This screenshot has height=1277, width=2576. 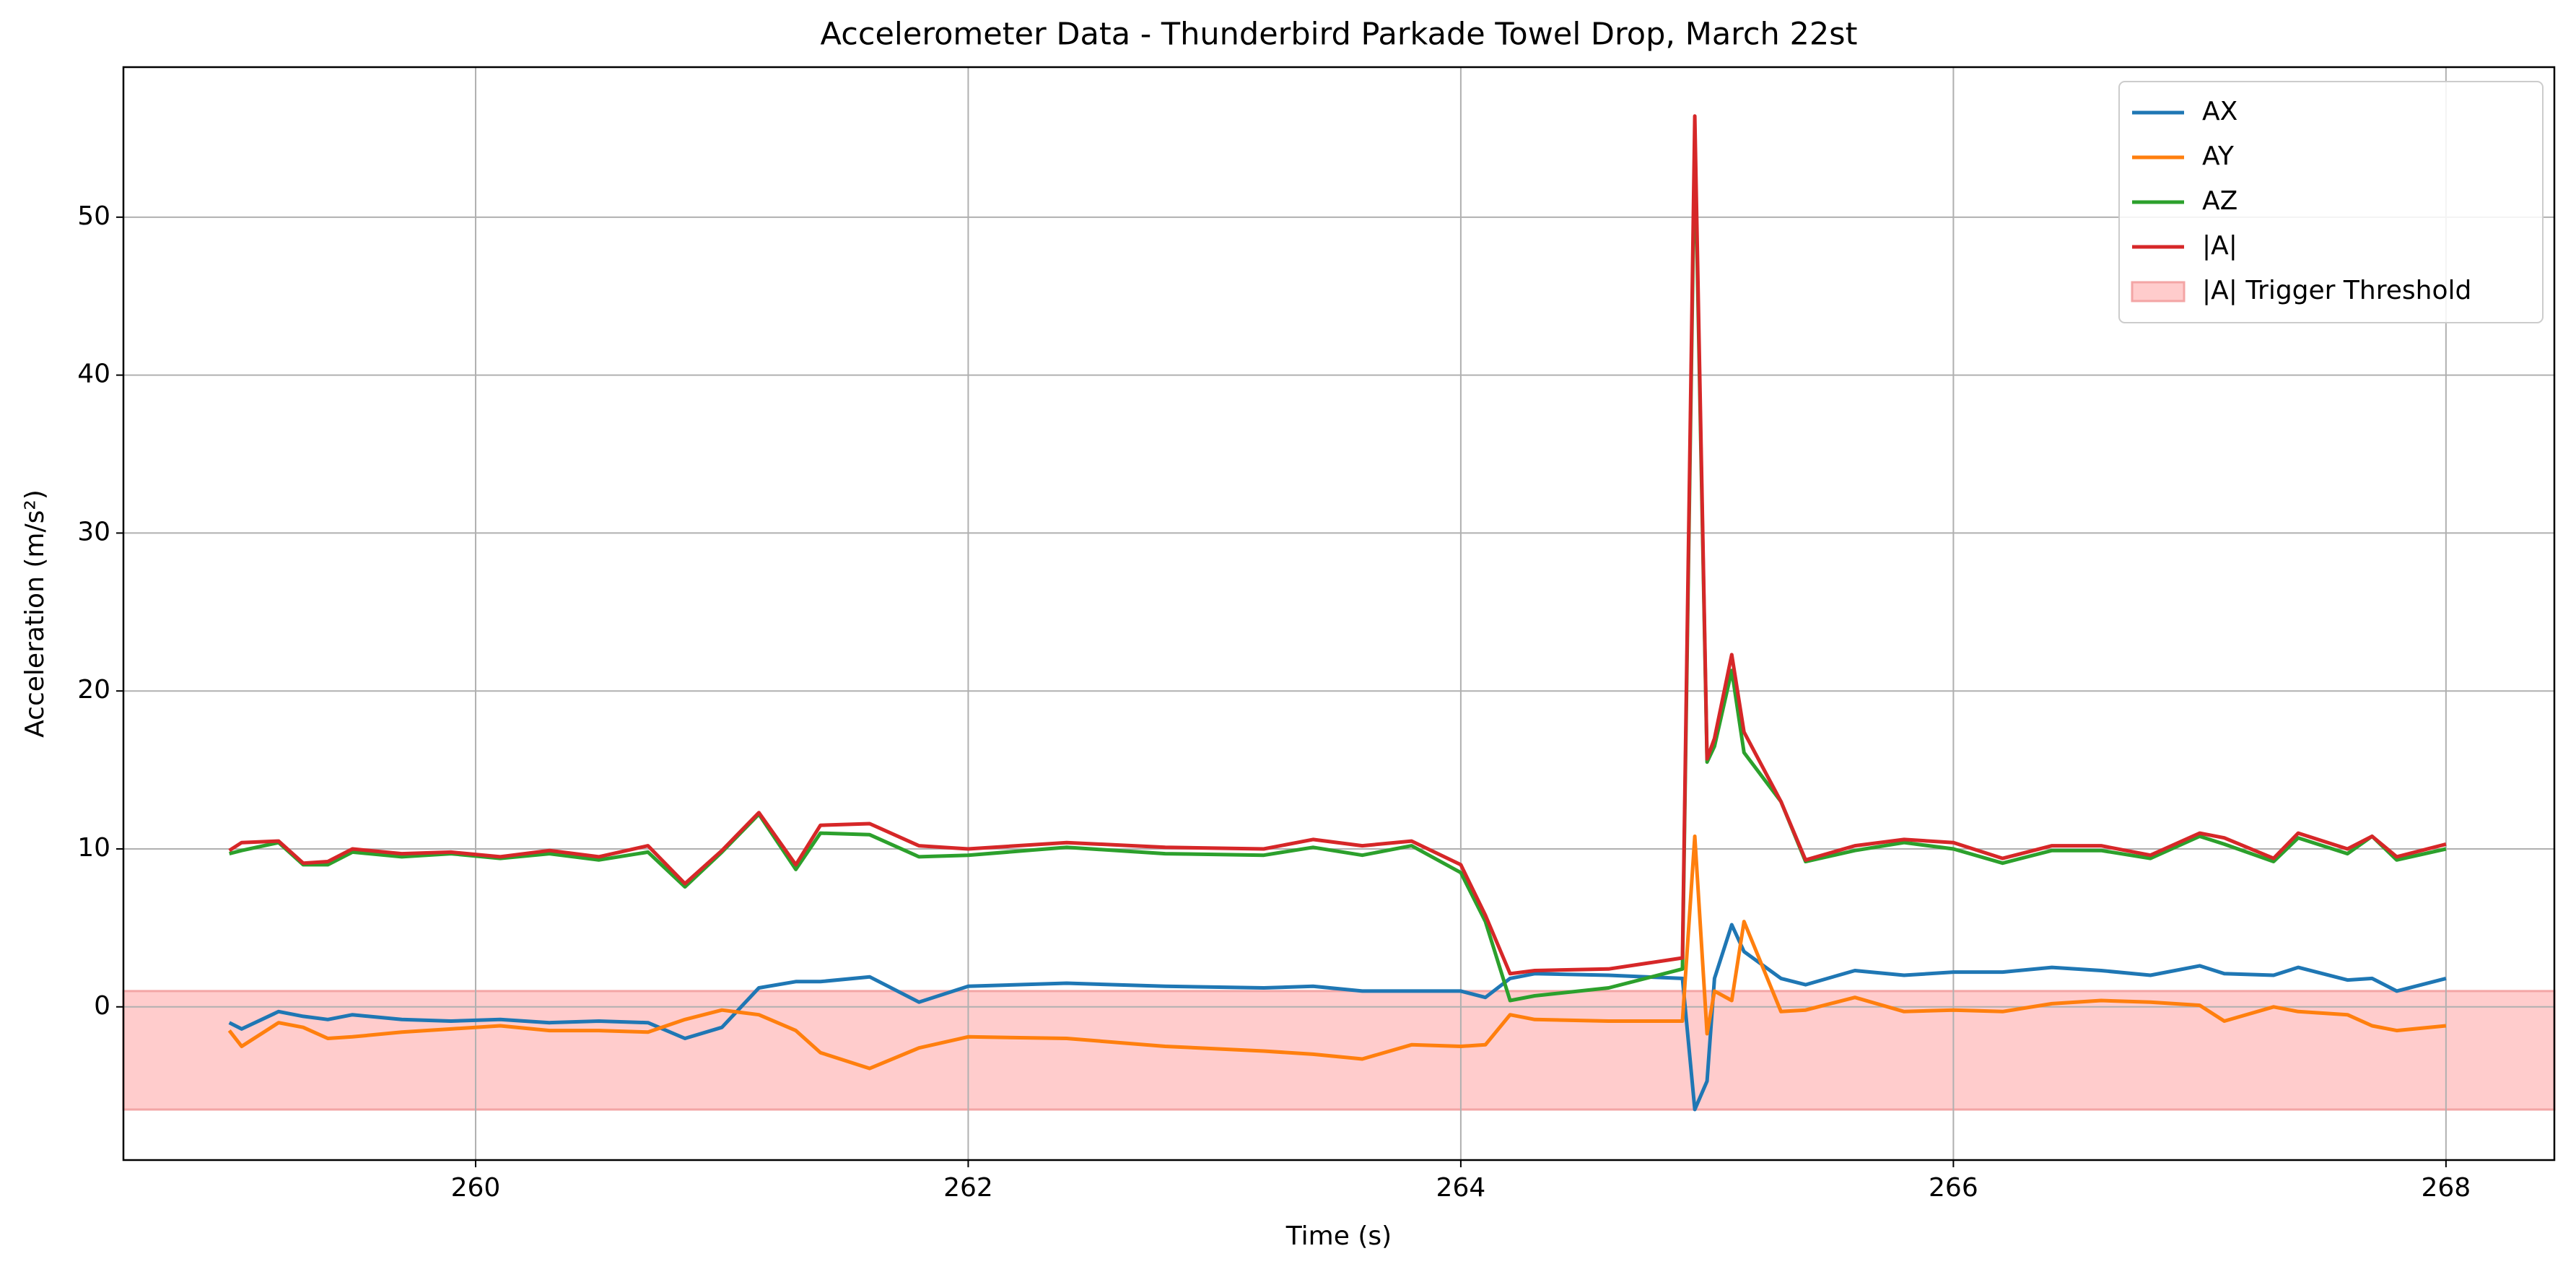 I want to click on x-tick-label: 260, so click(x=476, y=1188).